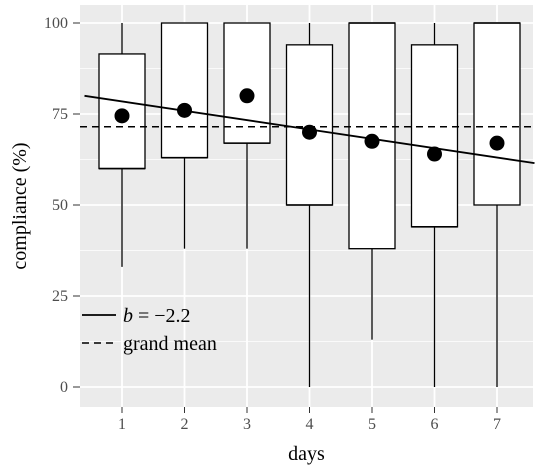 The image size is (536, 470). I want to click on legend-trend-label: b = −2.2, so click(157, 316).